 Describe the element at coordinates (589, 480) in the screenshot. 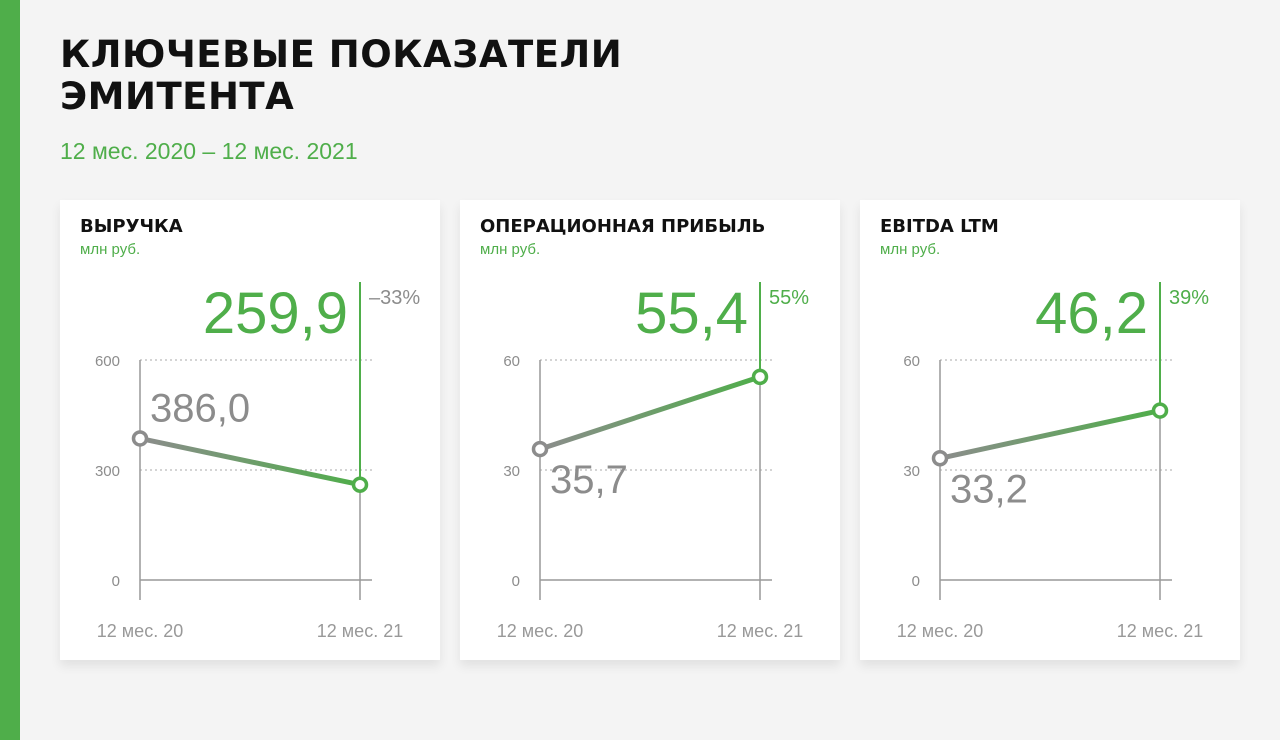

I see `data-label: 35,7` at that location.